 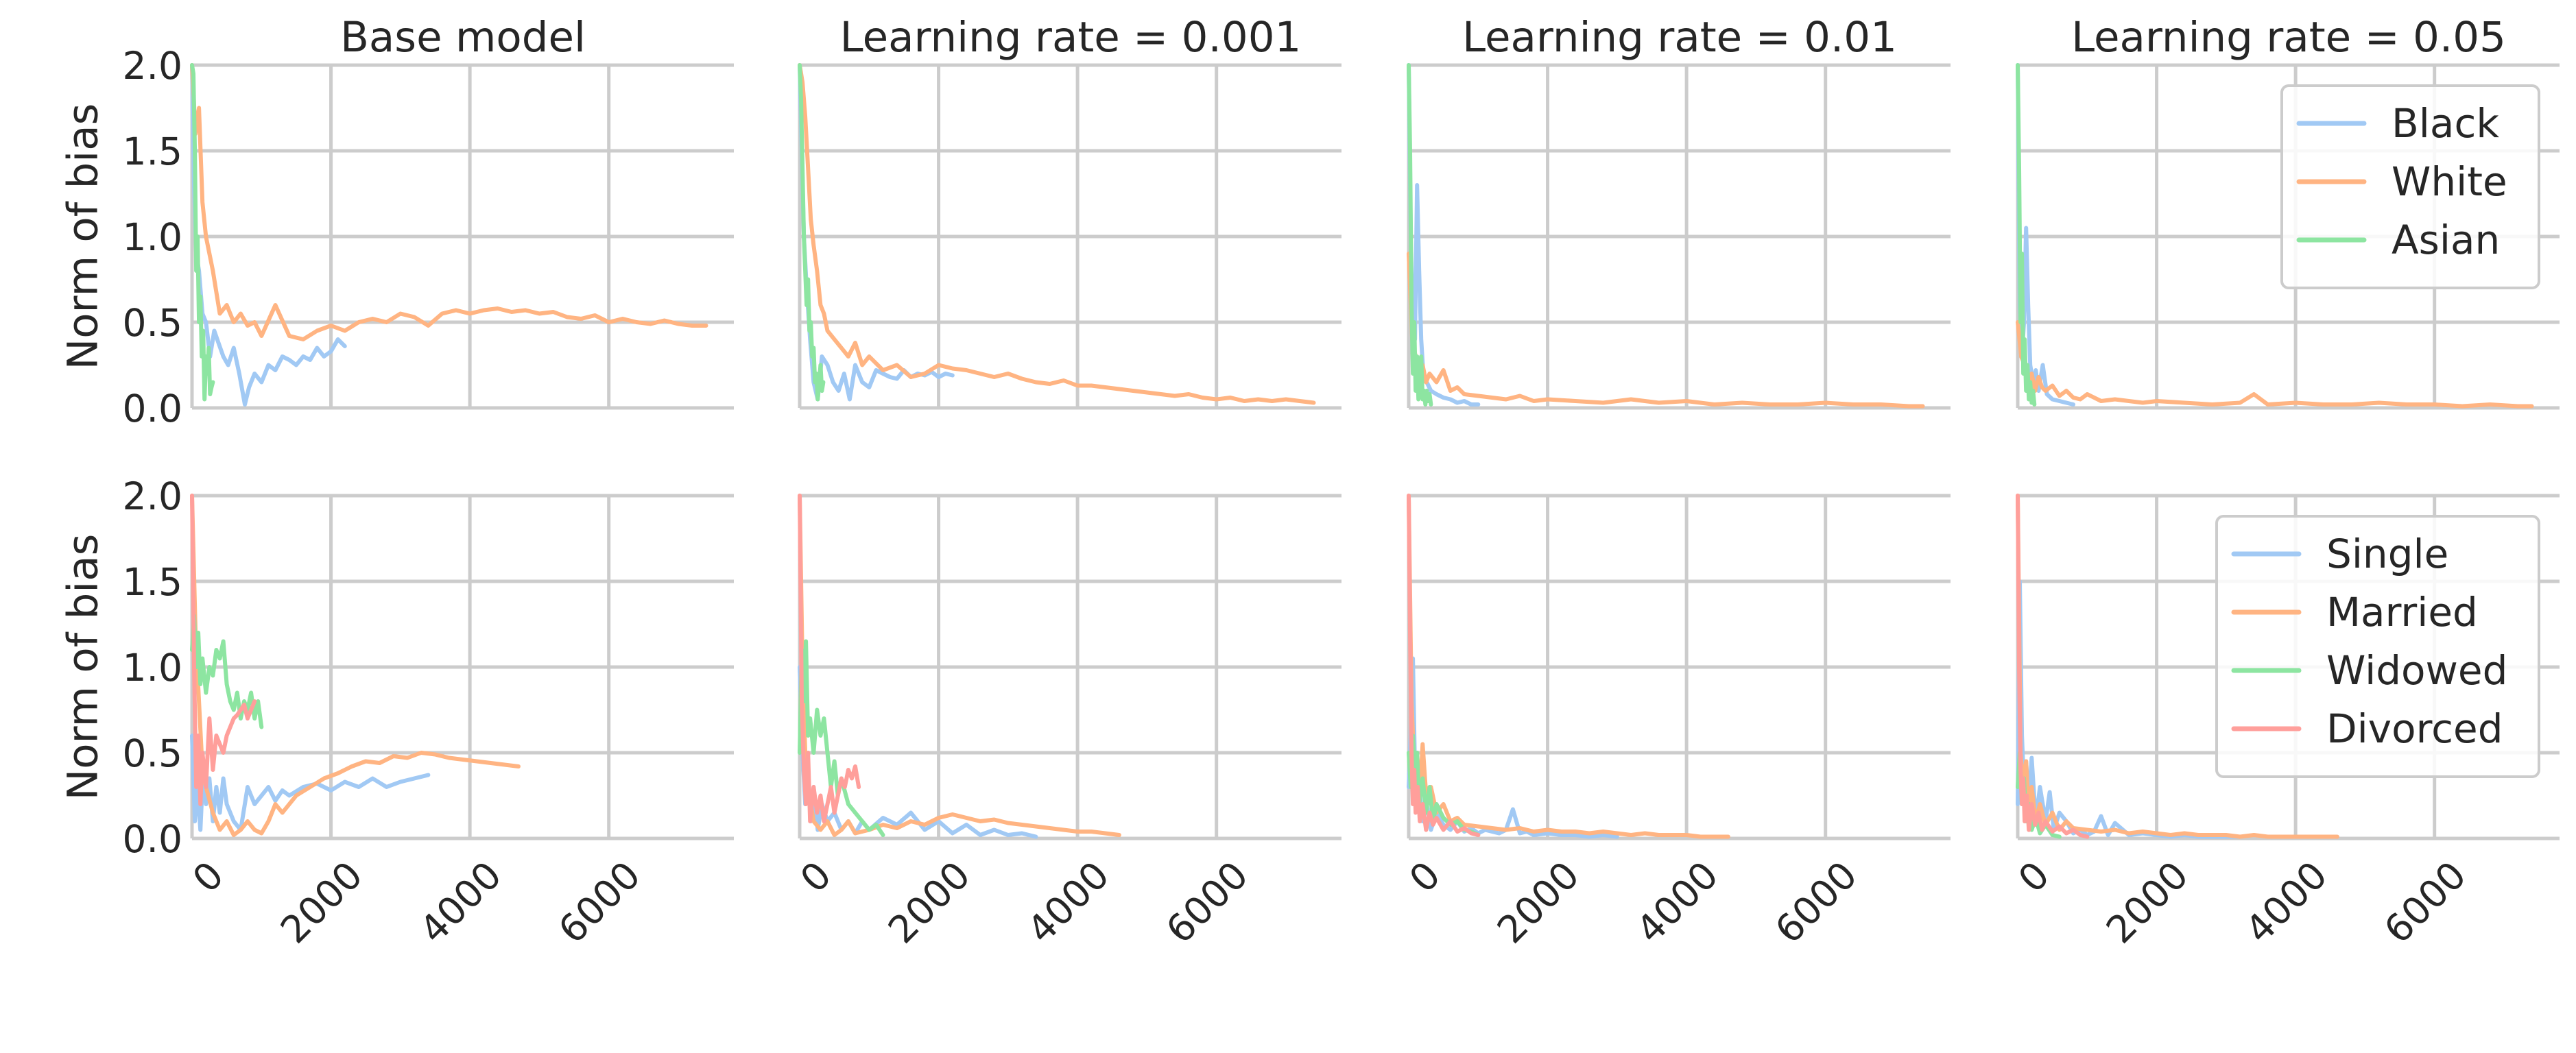 I want to click on panel-r1-c2: 0 2000 4000 6000, so click(x=1675, y=723).